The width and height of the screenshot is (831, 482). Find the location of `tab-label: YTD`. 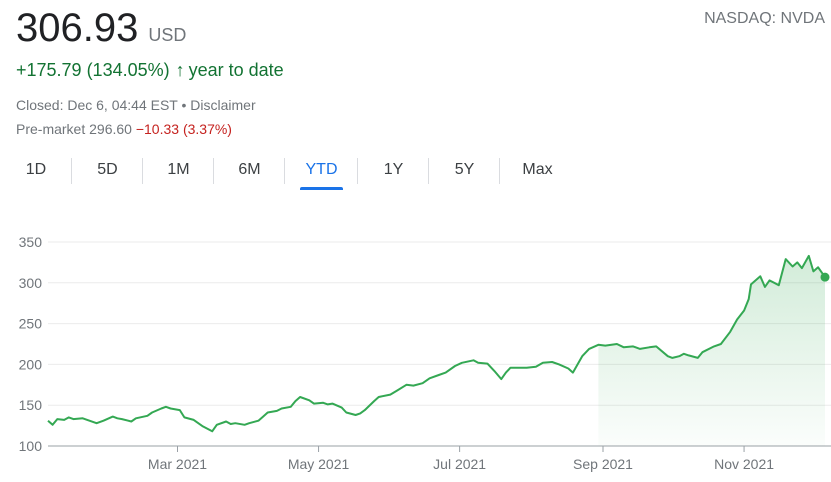

tab-label: YTD is located at coordinates (321, 169).